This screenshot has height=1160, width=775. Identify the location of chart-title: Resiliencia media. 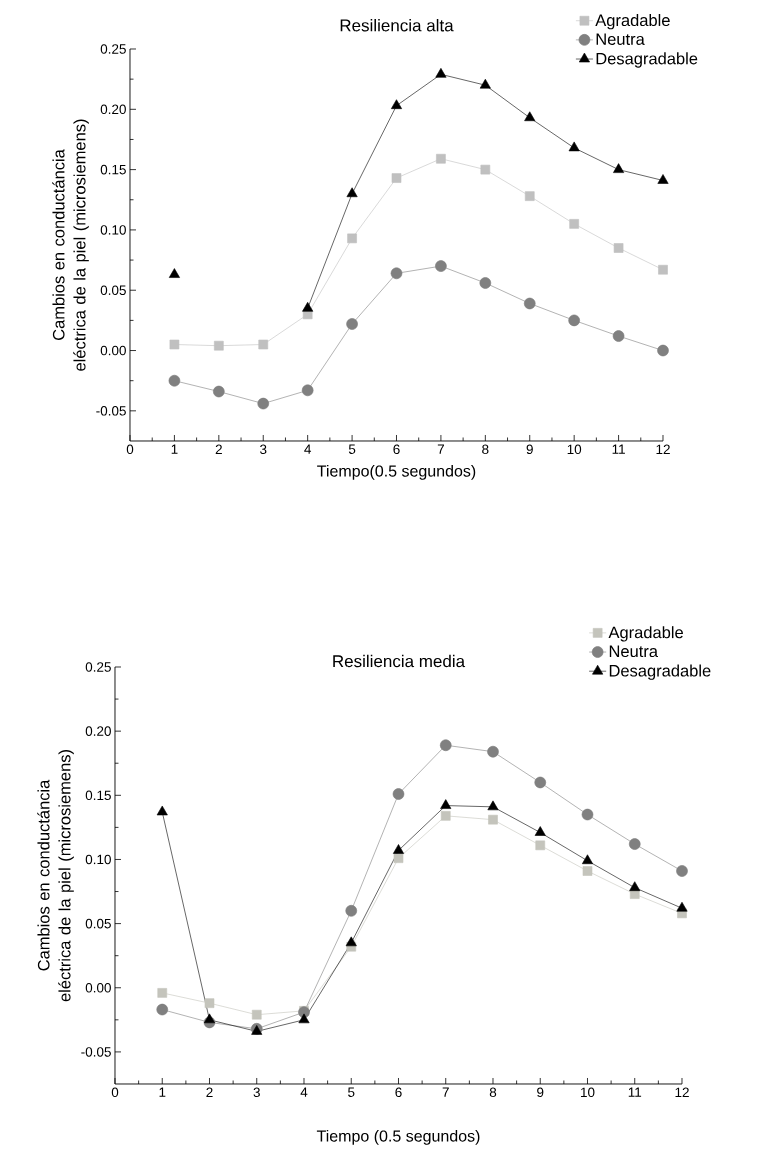
(399, 661).